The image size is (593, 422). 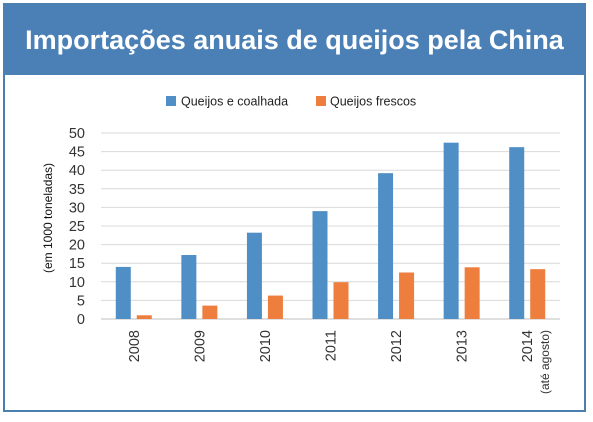 I want to click on y-tick-label: 10, so click(x=77, y=283).